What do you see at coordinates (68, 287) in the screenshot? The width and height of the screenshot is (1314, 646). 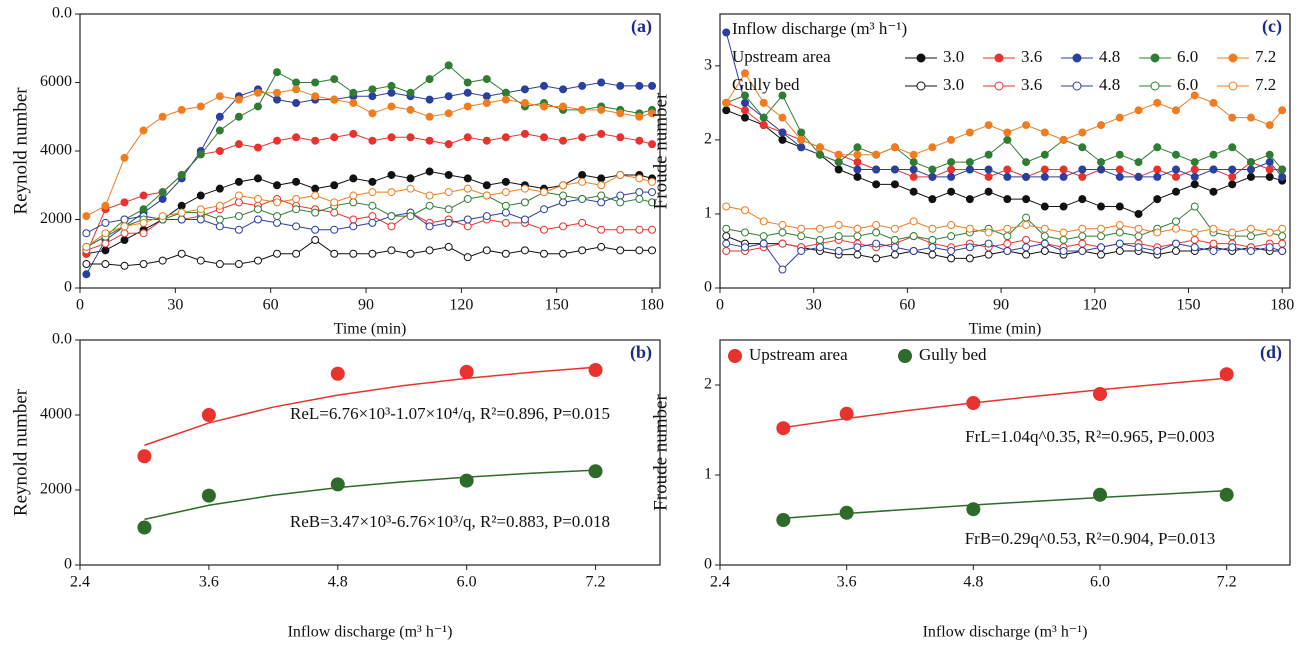 I see `y-tick-label: 0` at bounding box center [68, 287].